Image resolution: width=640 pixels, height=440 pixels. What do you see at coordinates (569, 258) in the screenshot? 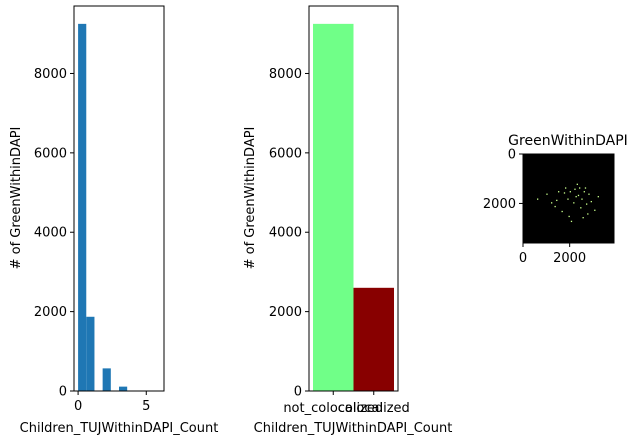
I see `image-x-tick-label: 2000` at bounding box center [569, 258].